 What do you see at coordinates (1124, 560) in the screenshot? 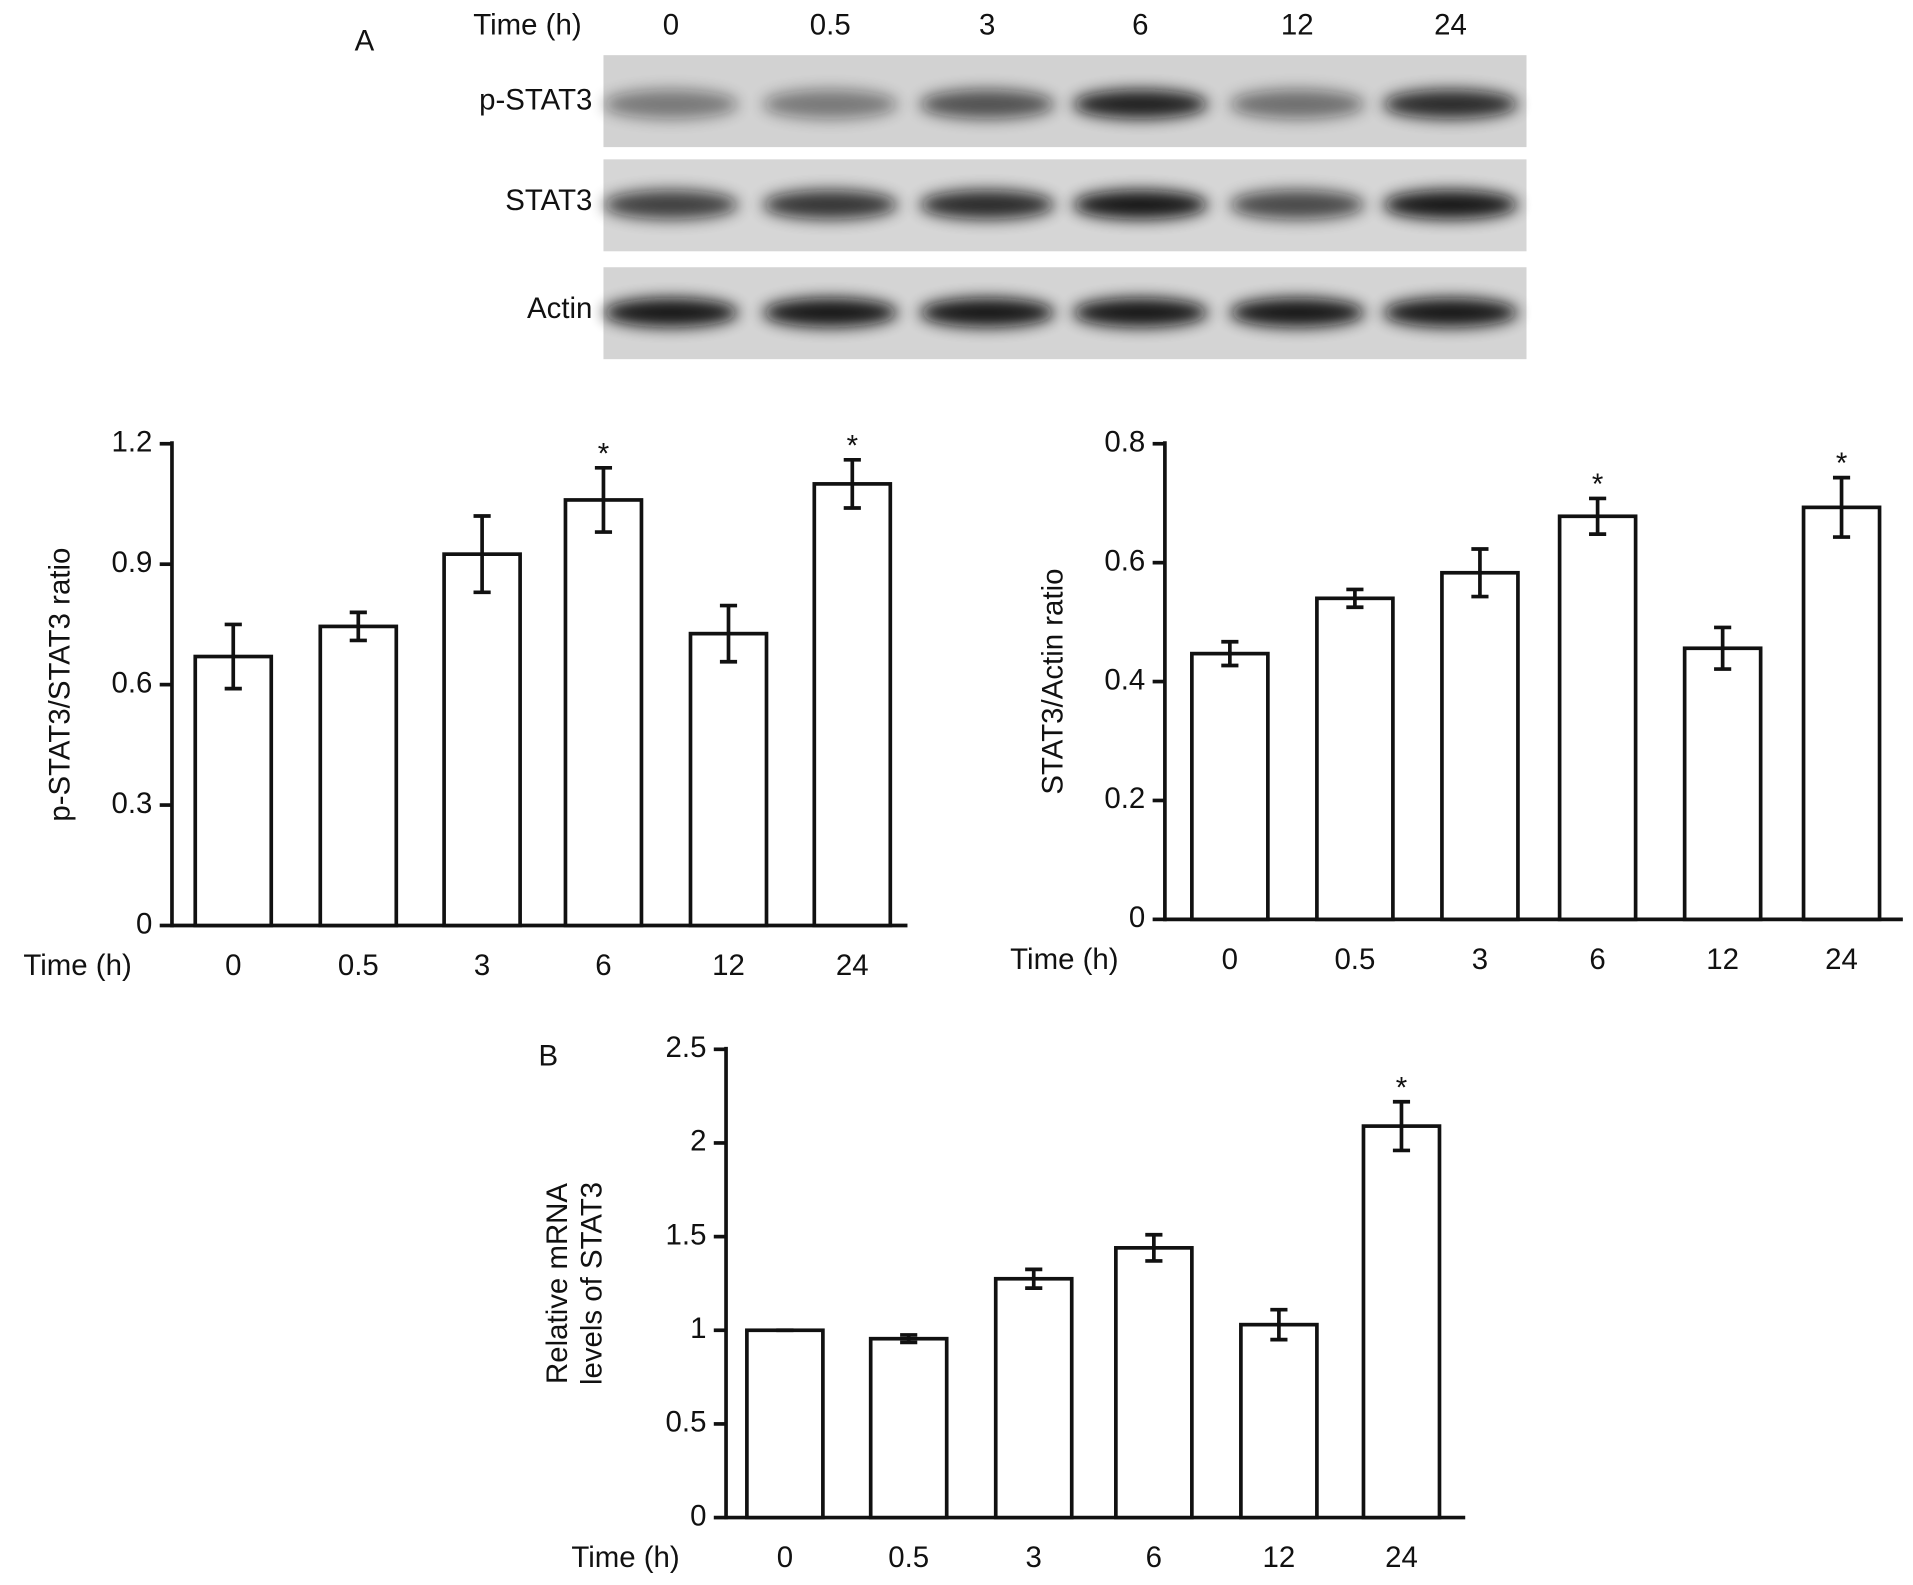
I see `y-tick-label: 0.6` at bounding box center [1124, 560].